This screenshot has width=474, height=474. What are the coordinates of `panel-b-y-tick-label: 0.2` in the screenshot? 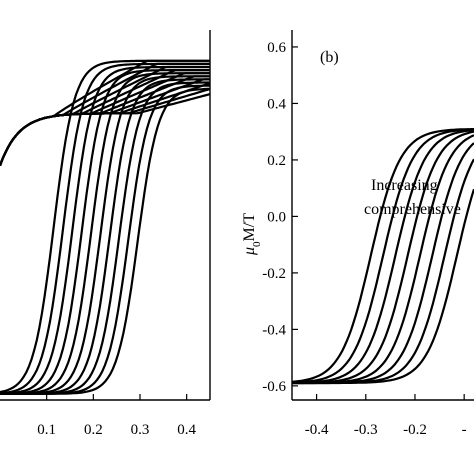 It's located at (276, 161).